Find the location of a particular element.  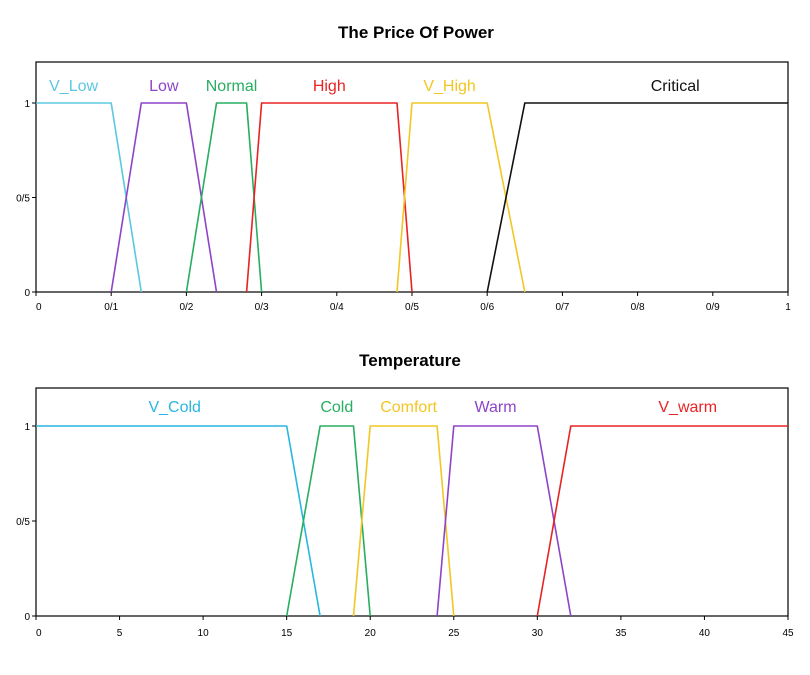

series-line-cold is located at coordinates (328, 521).